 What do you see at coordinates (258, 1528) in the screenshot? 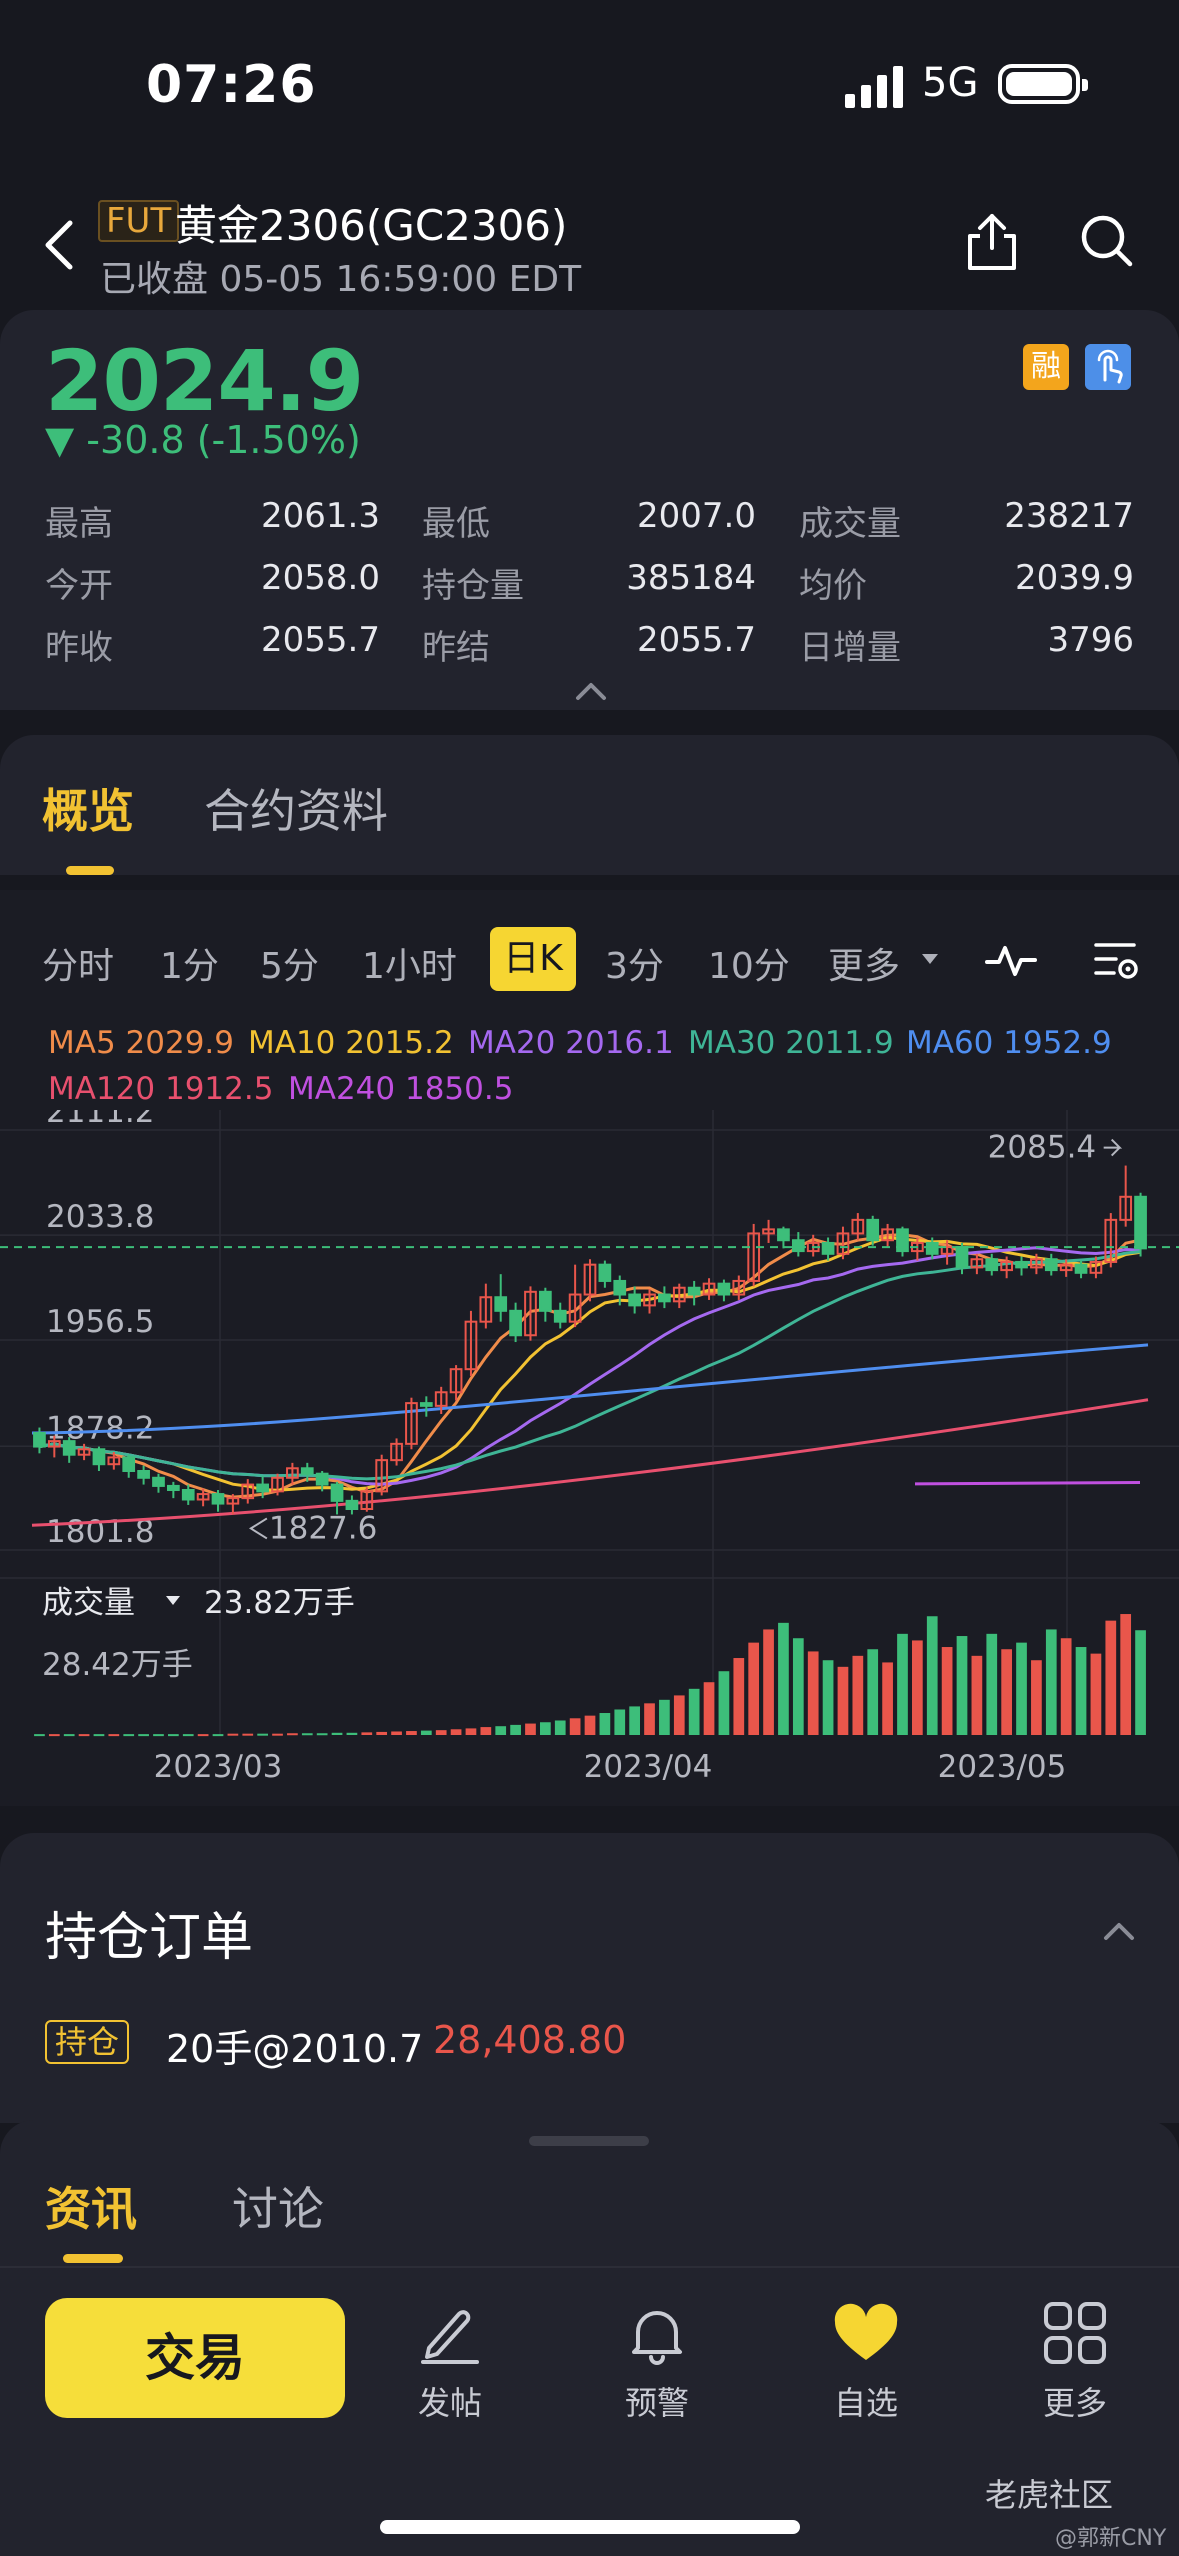
I see `low-arrow` at bounding box center [258, 1528].